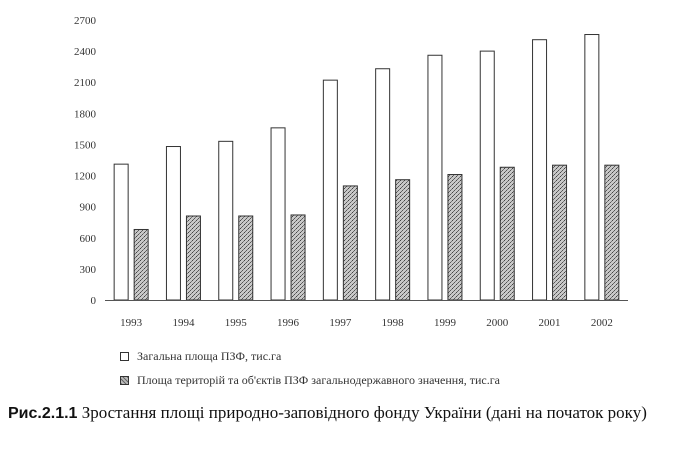 Image resolution: width=683 pixels, height=474 pixels. Describe the element at coordinates (445, 323) in the screenshot. I see `x-tick-label: 1999` at that location.